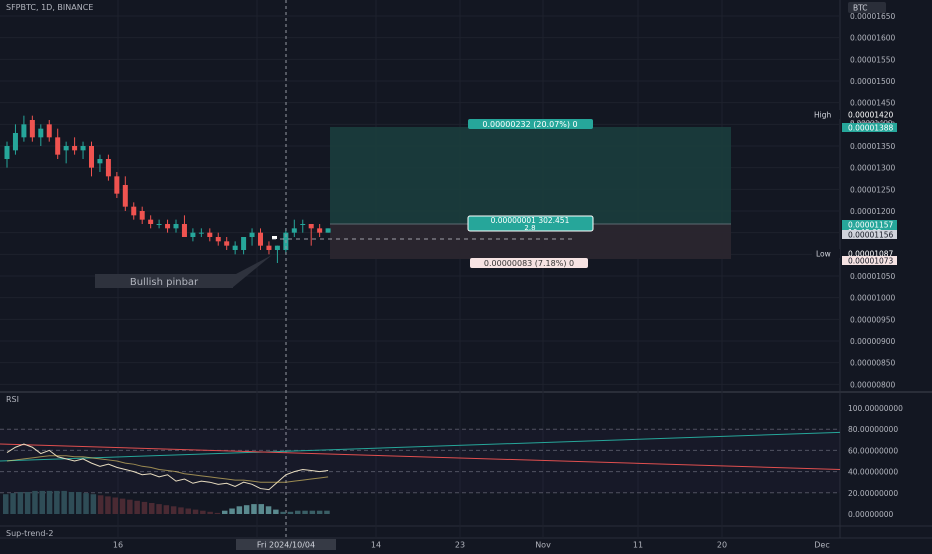  I want to click on price-axis-panel, so click(886, 275).